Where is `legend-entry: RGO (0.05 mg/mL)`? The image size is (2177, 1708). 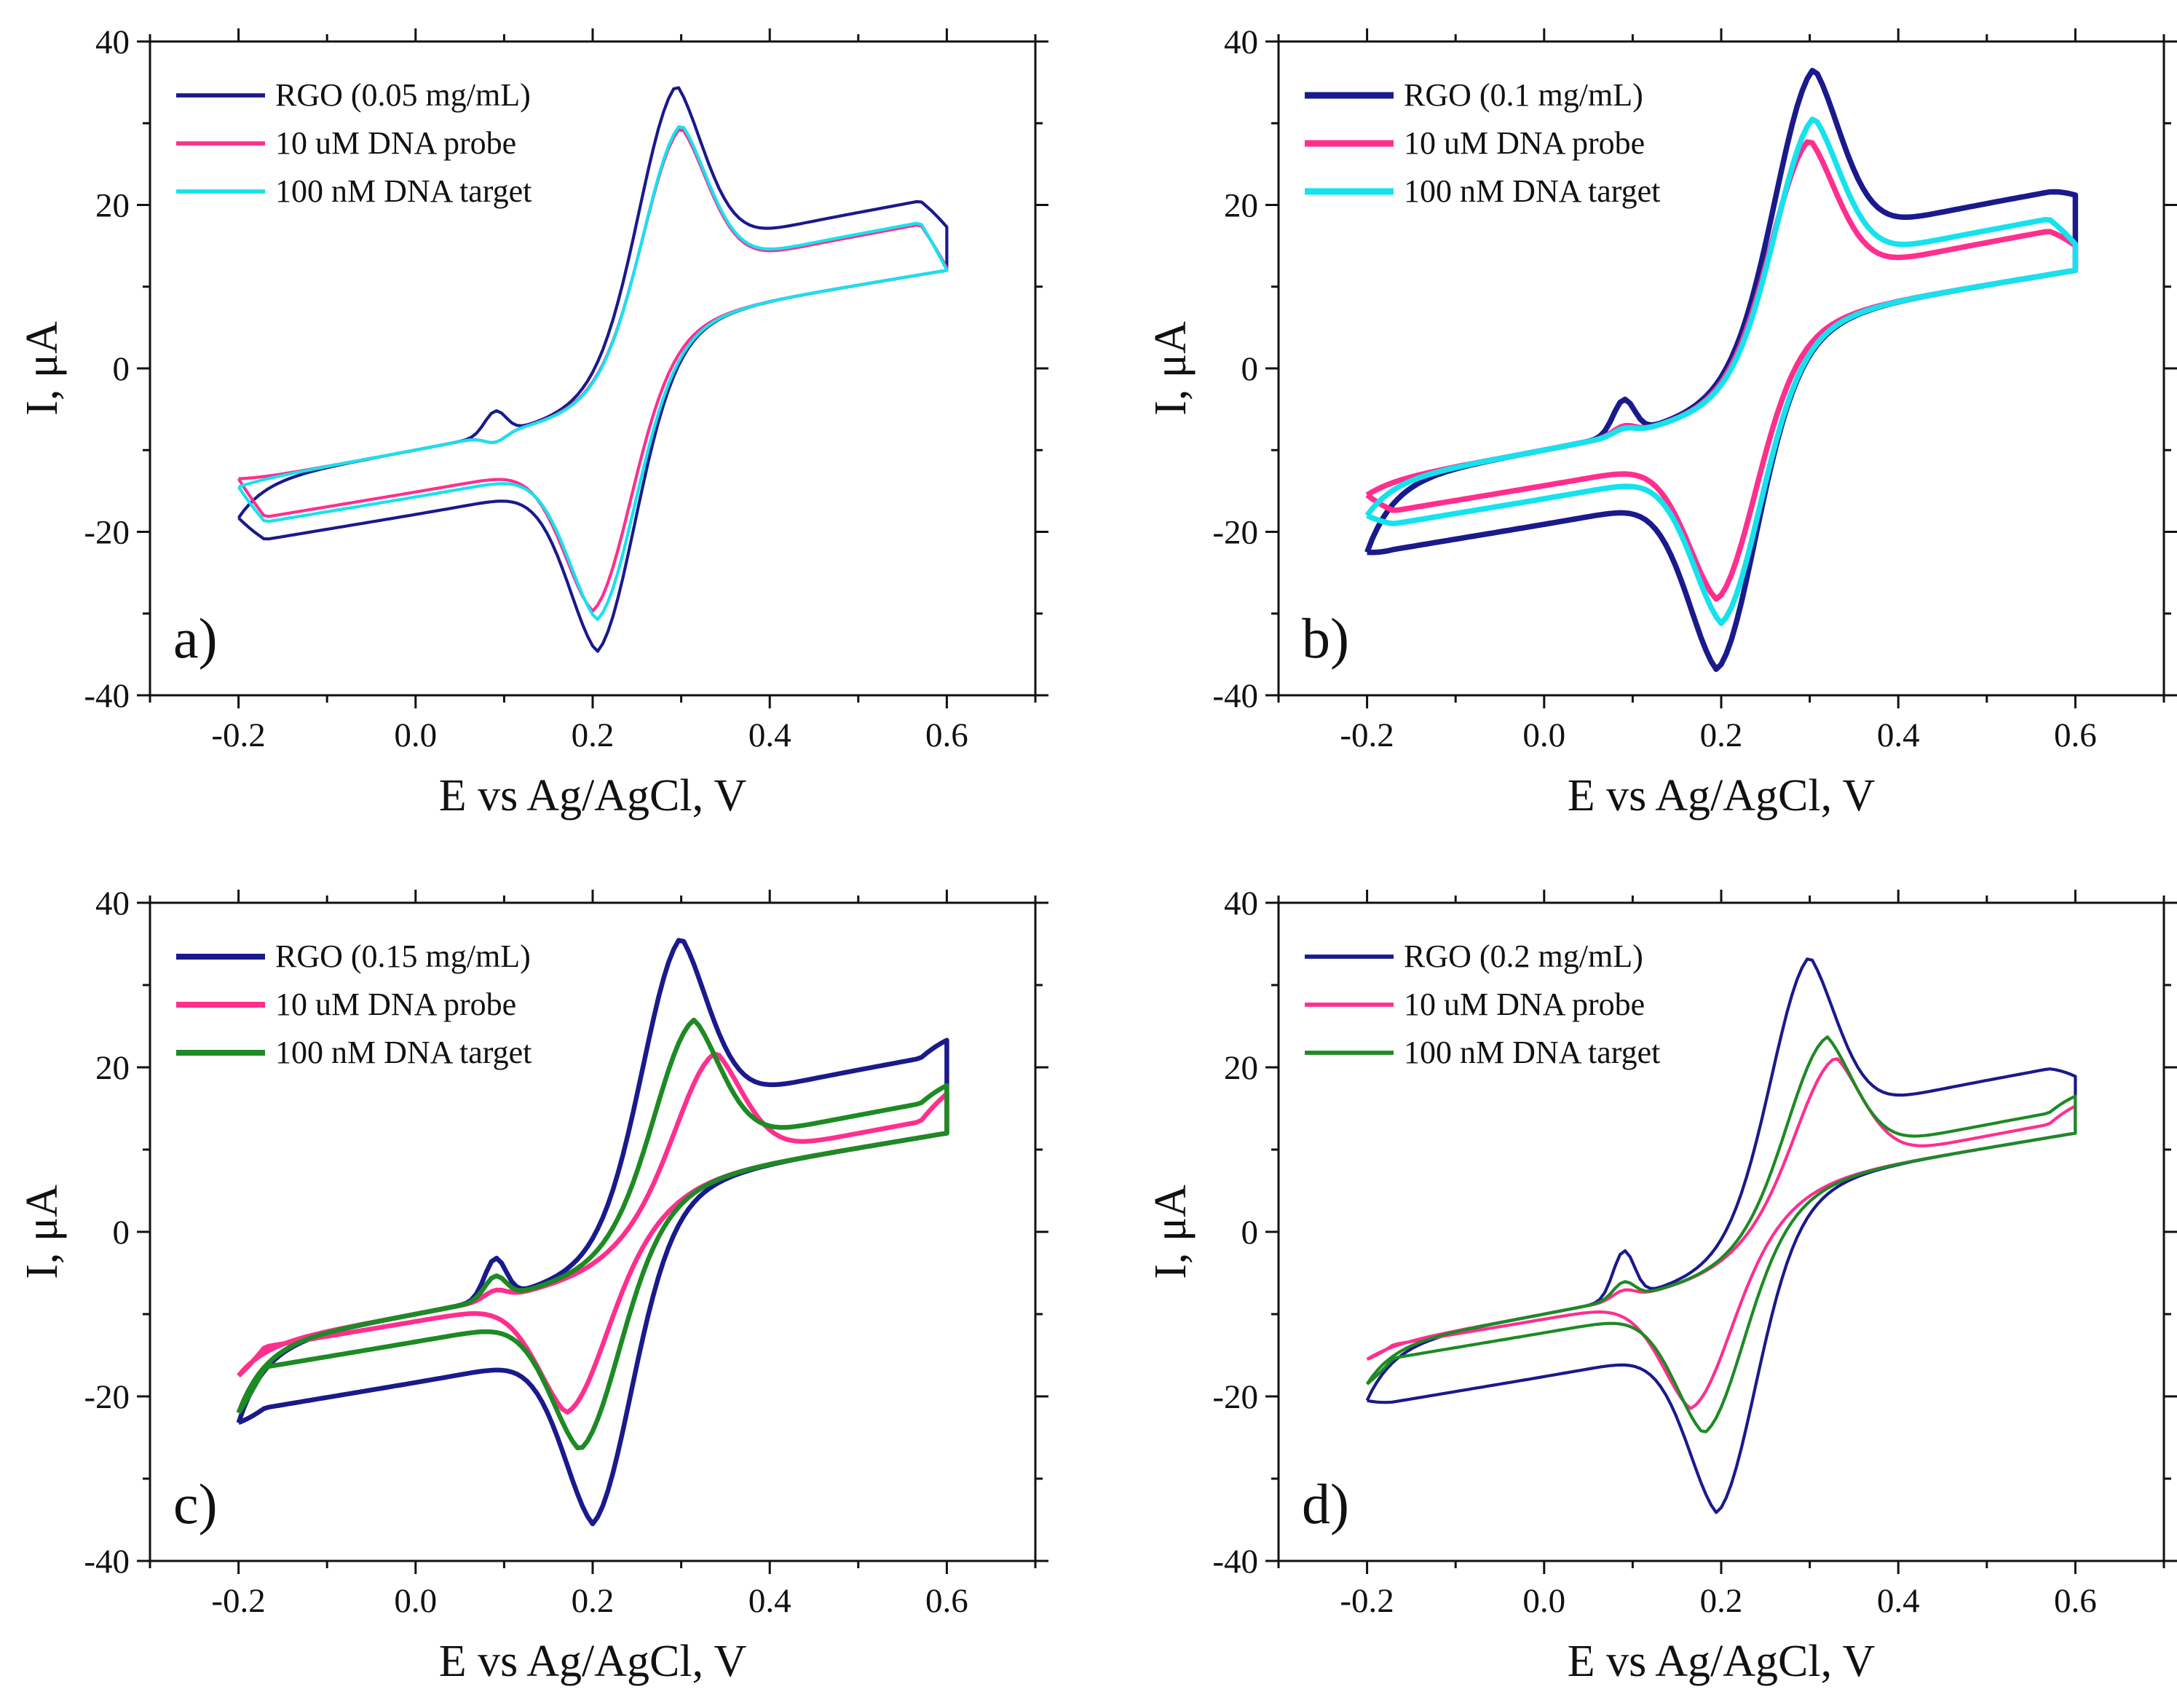 legend-entry: RGO (0.05 mg/mL) is located at coordinates (403, 95).